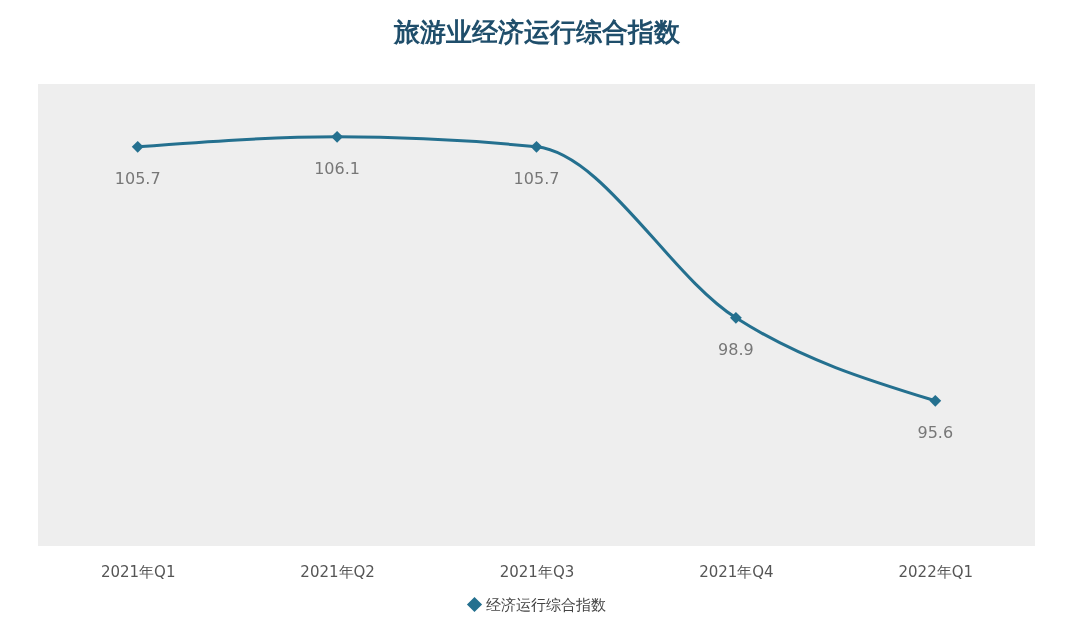  Describe the element at coordinates (537, 571) in the screenshot. I see `x-tick-label: 2021年Q3` at that location.